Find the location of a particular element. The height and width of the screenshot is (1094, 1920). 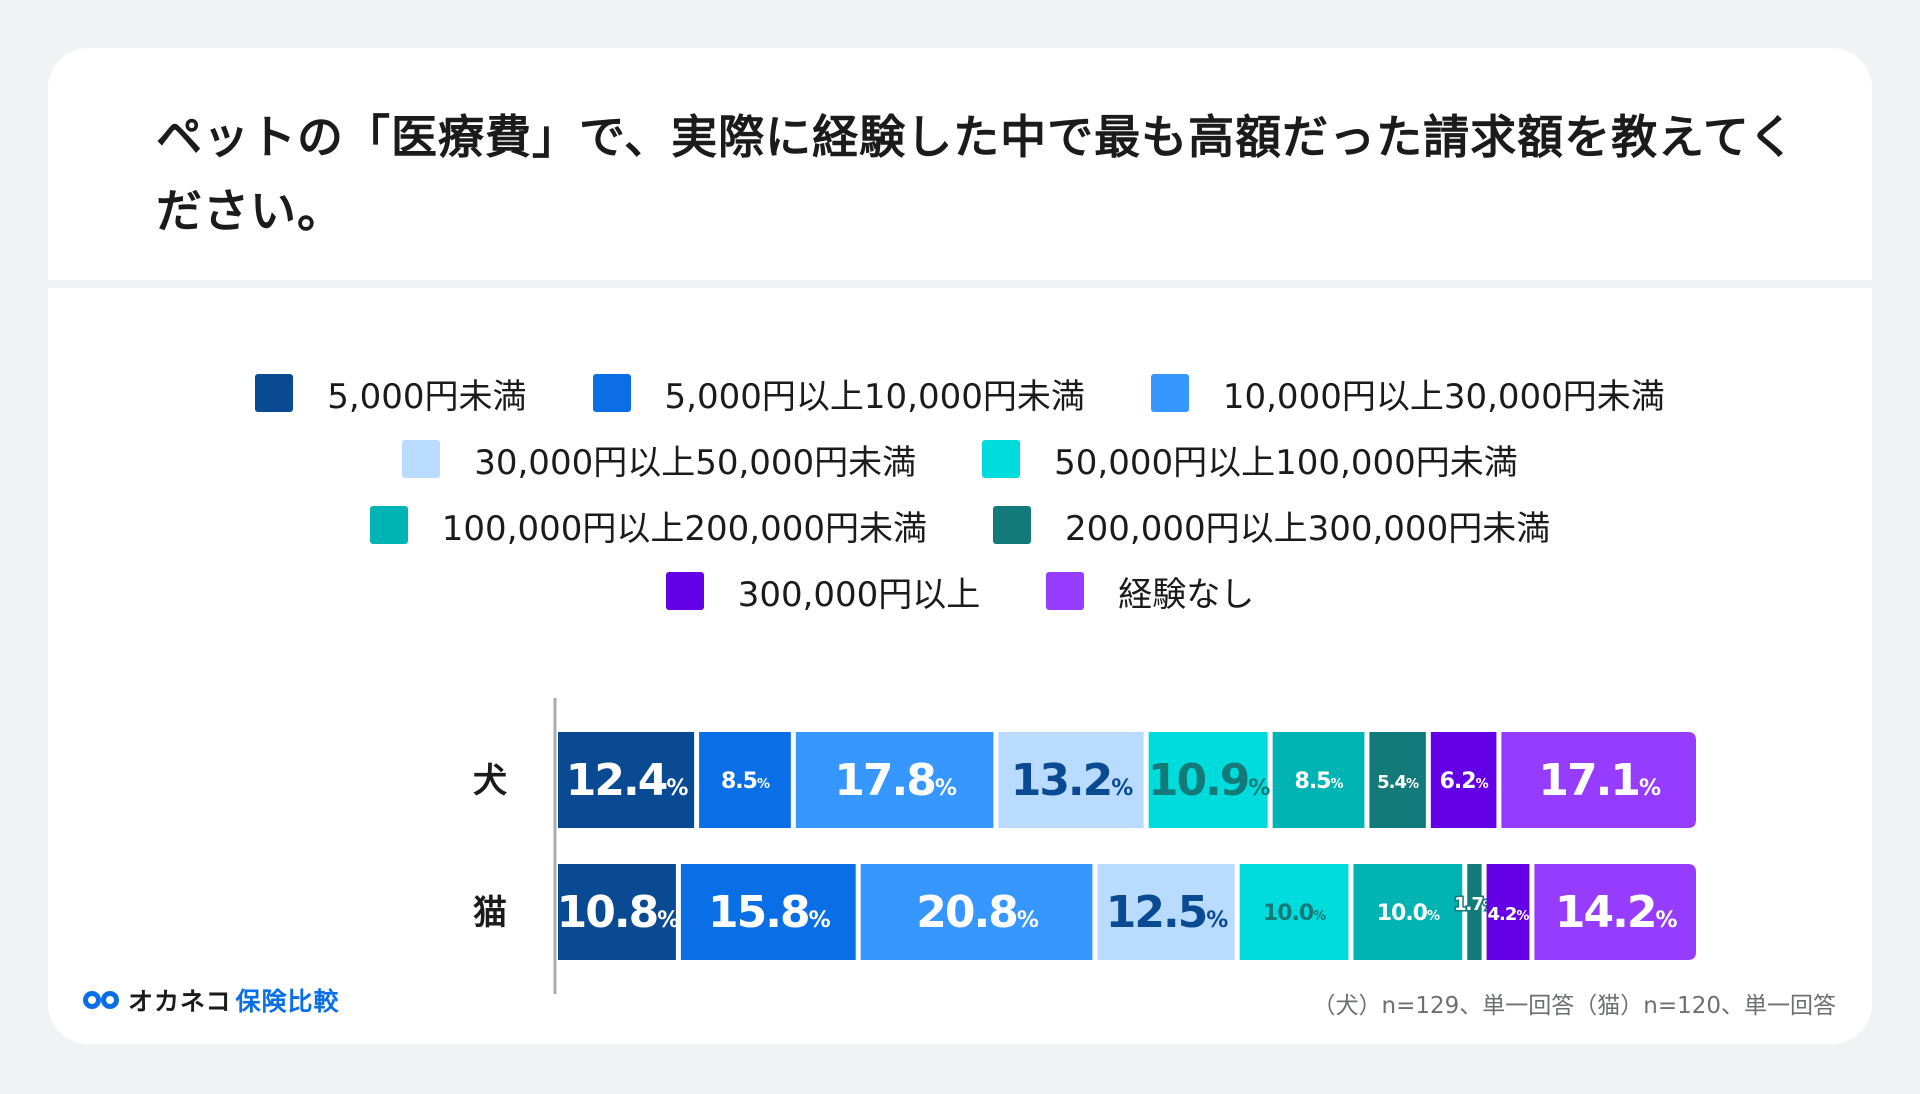

sample-size-note: （犬）n=129、単一回答（猫）n=120、単一回答 is located at coordinates (1574, 1006).